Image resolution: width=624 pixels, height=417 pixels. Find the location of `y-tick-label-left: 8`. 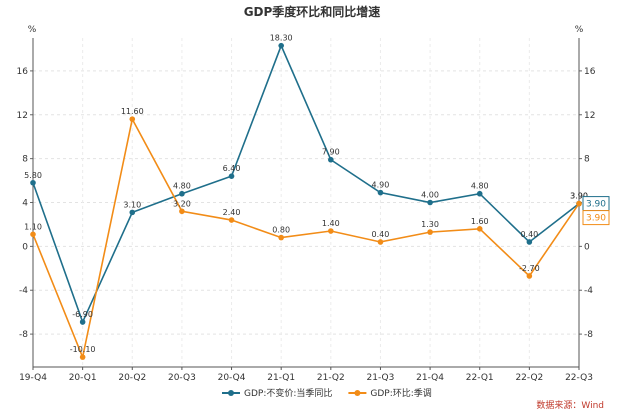

y-tick-label-left: 8 is located at coordinates (25, 160).